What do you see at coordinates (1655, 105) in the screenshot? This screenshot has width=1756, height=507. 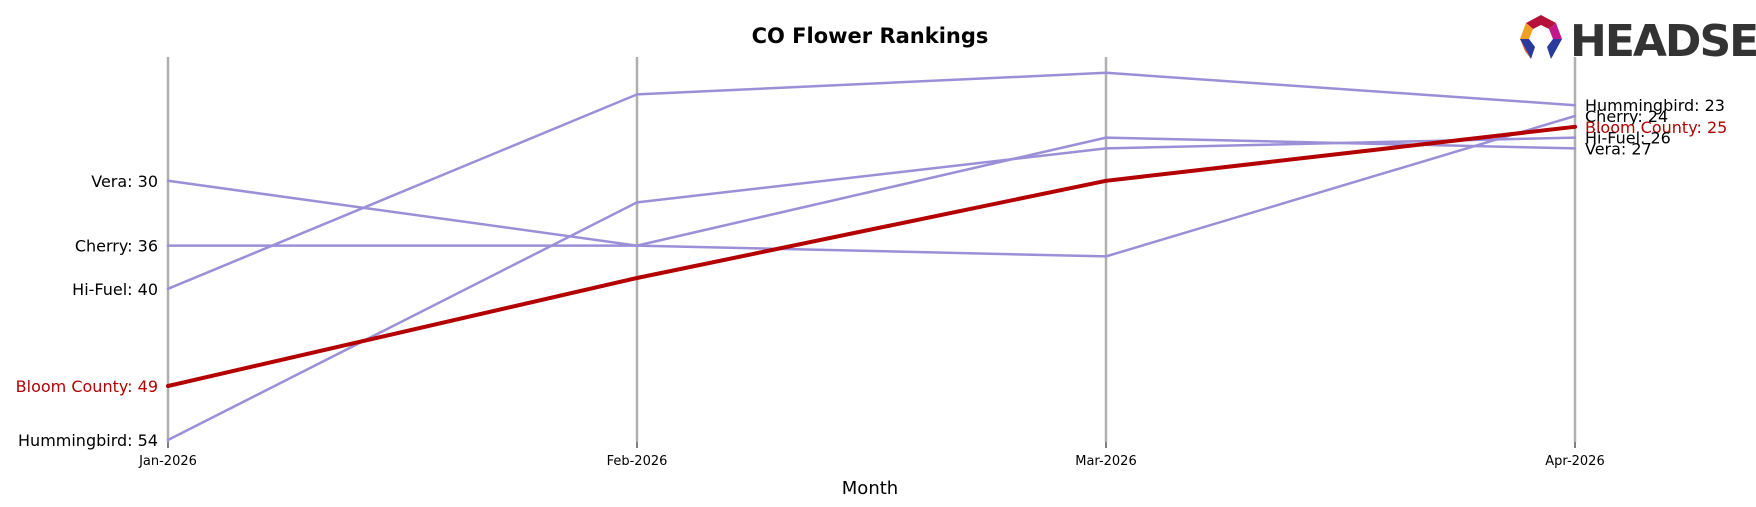 I see `end-label: Hummingbird: 23` at bounding box center [1655, 105].